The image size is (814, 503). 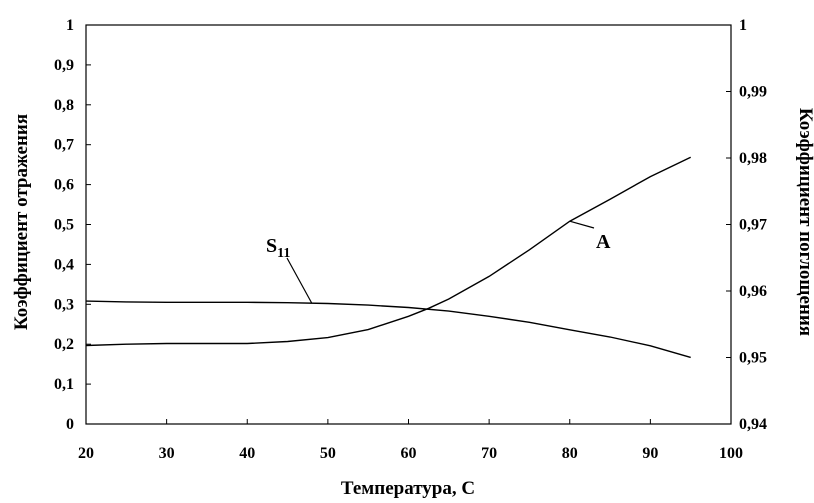 What do you see at coordinates (64, 384) in the screenshot?
I see `y-left-tick-label: 0,1` at bounding box center [64, 384].